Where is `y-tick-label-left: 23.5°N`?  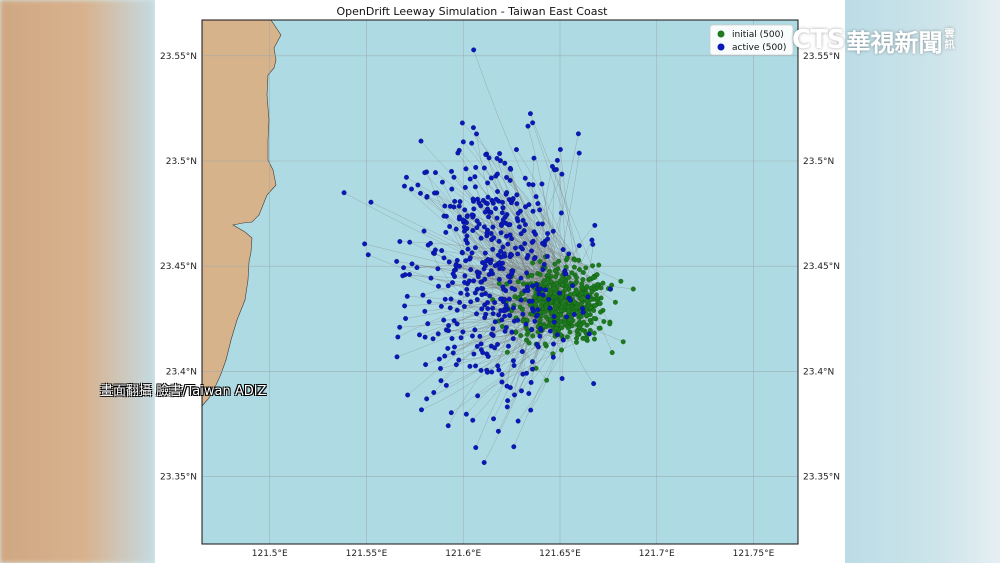
y-tick-label-left: 23.5°N is located at coordinates (181, 162).